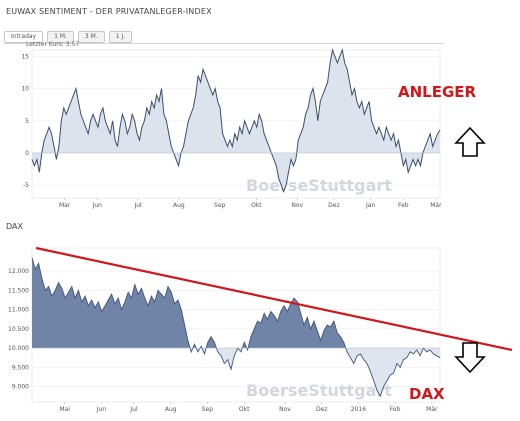 This screenshot has height=421, width=520. I want to click on dax-xtick-label: Jul, so click(133, 409).